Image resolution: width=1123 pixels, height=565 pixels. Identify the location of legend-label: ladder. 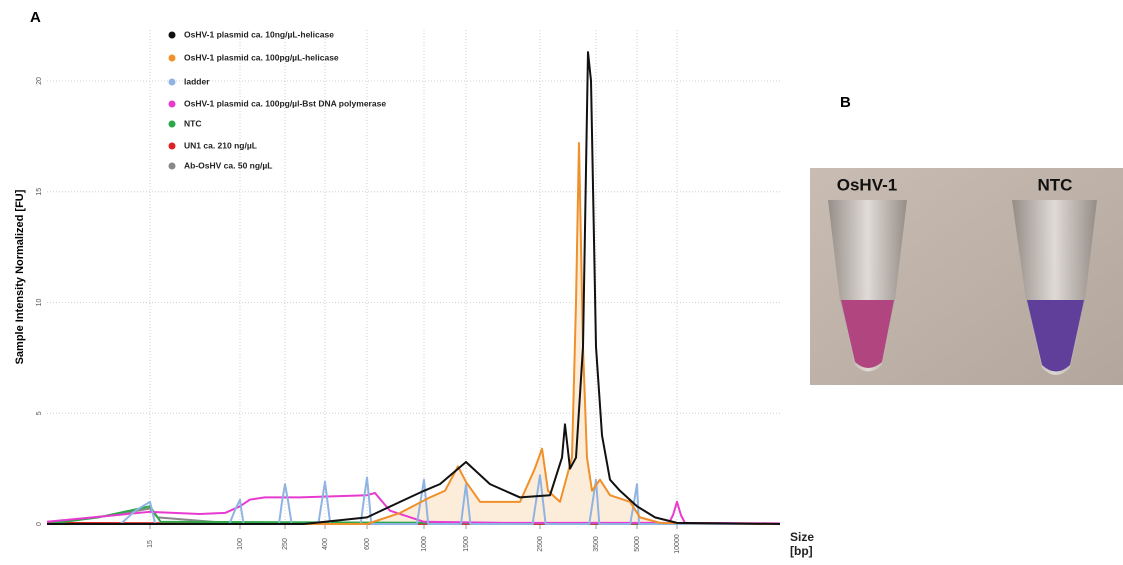
(197, 81).